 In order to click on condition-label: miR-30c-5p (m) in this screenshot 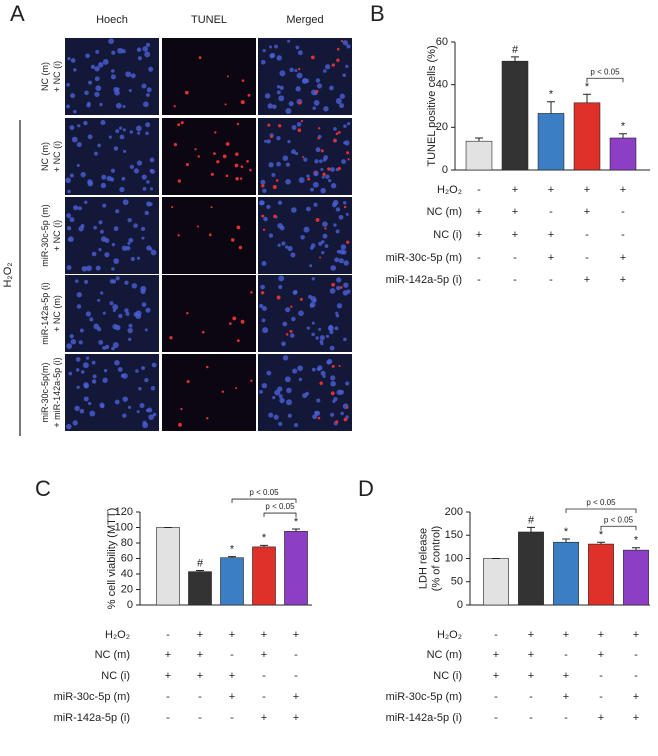, I will do `click(424, 258)`.